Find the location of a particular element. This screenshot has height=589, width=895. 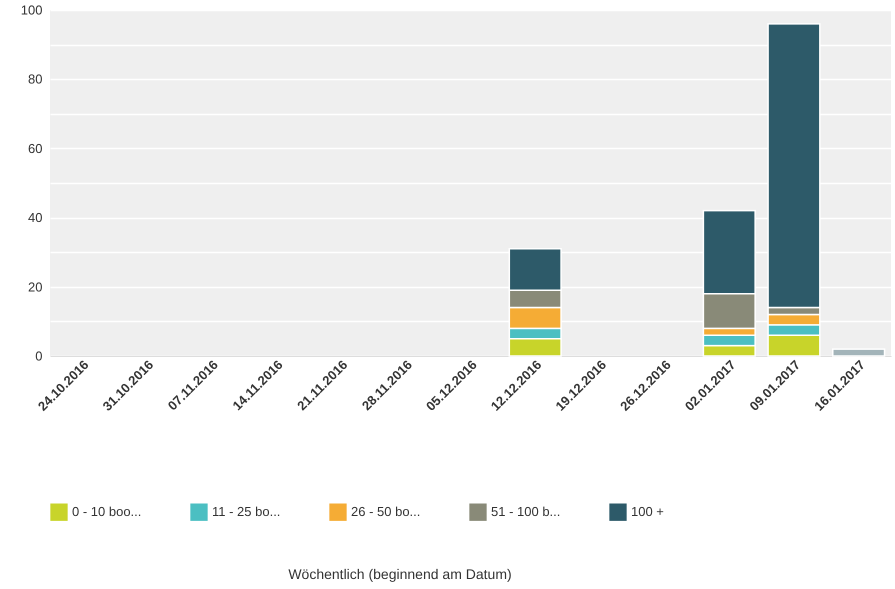

y-tick-label: 40 is located at coordinates (35, 218).